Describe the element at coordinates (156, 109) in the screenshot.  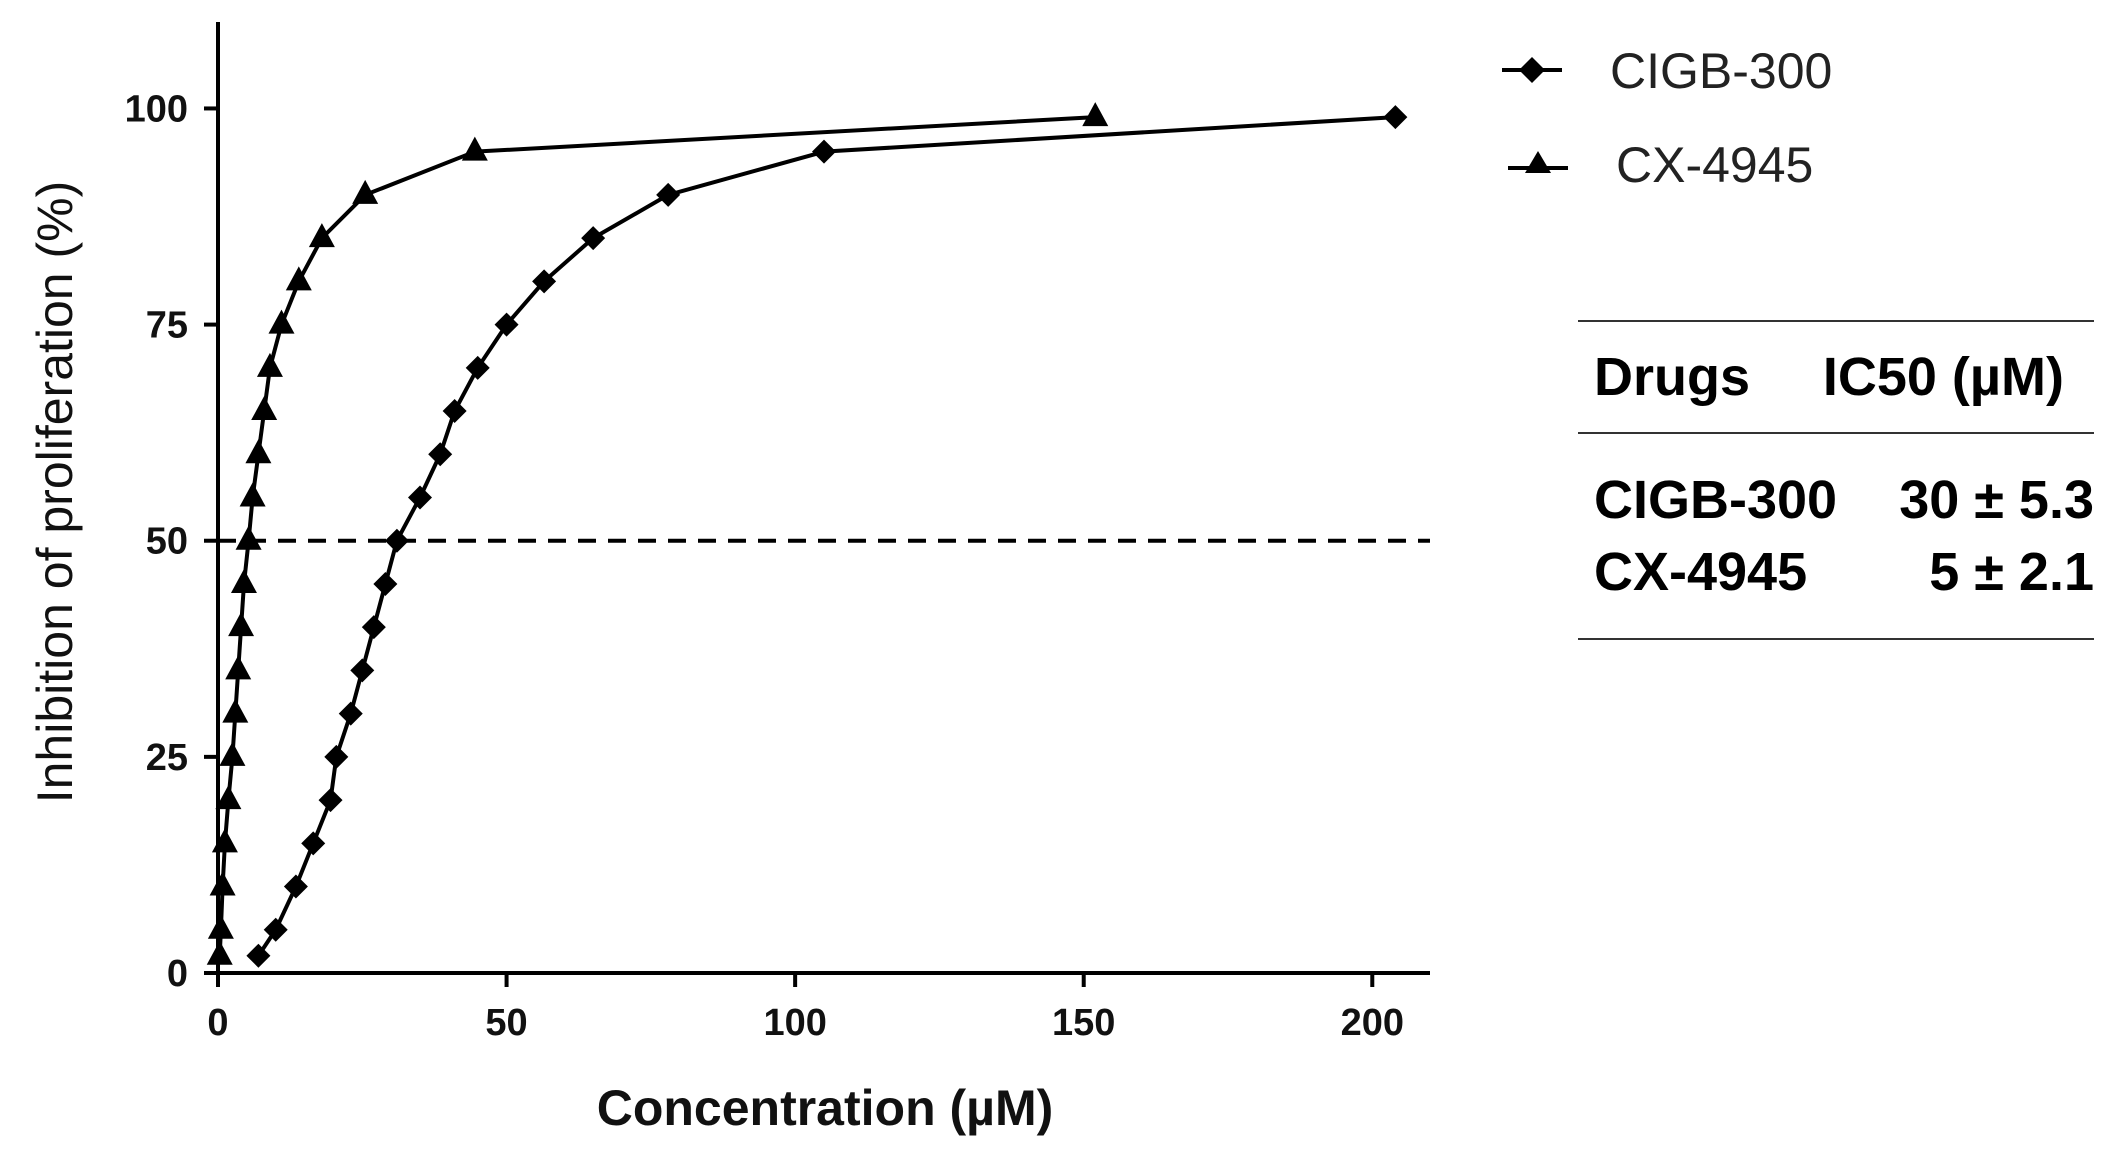
I see `y-tick-label: 100` at that location.